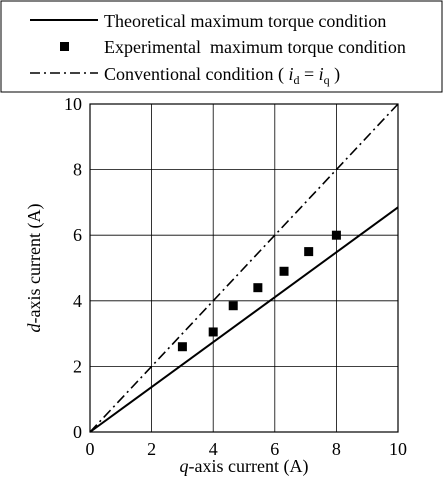 The width and height of the screenshot is (443, 479). What do you see at coordinates (34, 268) in the screenshot?
I see `y-axis-title: d-axis current (A)` at bounding box center [34, 268].